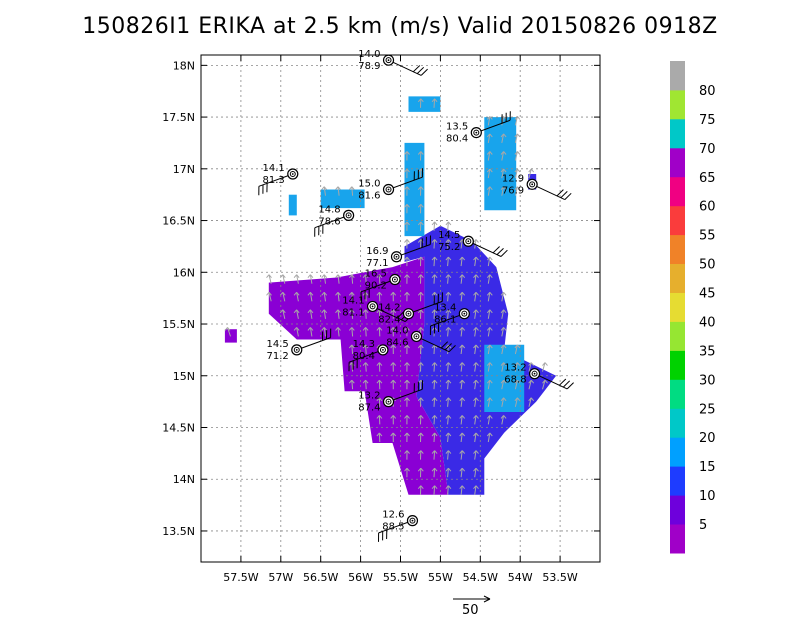 The width and height of the screenshot is (800, 618). What do you see at coordinates (449, 319) in the screenshot?
I see `station: 13.486.1` at bounding box center [449, 319].